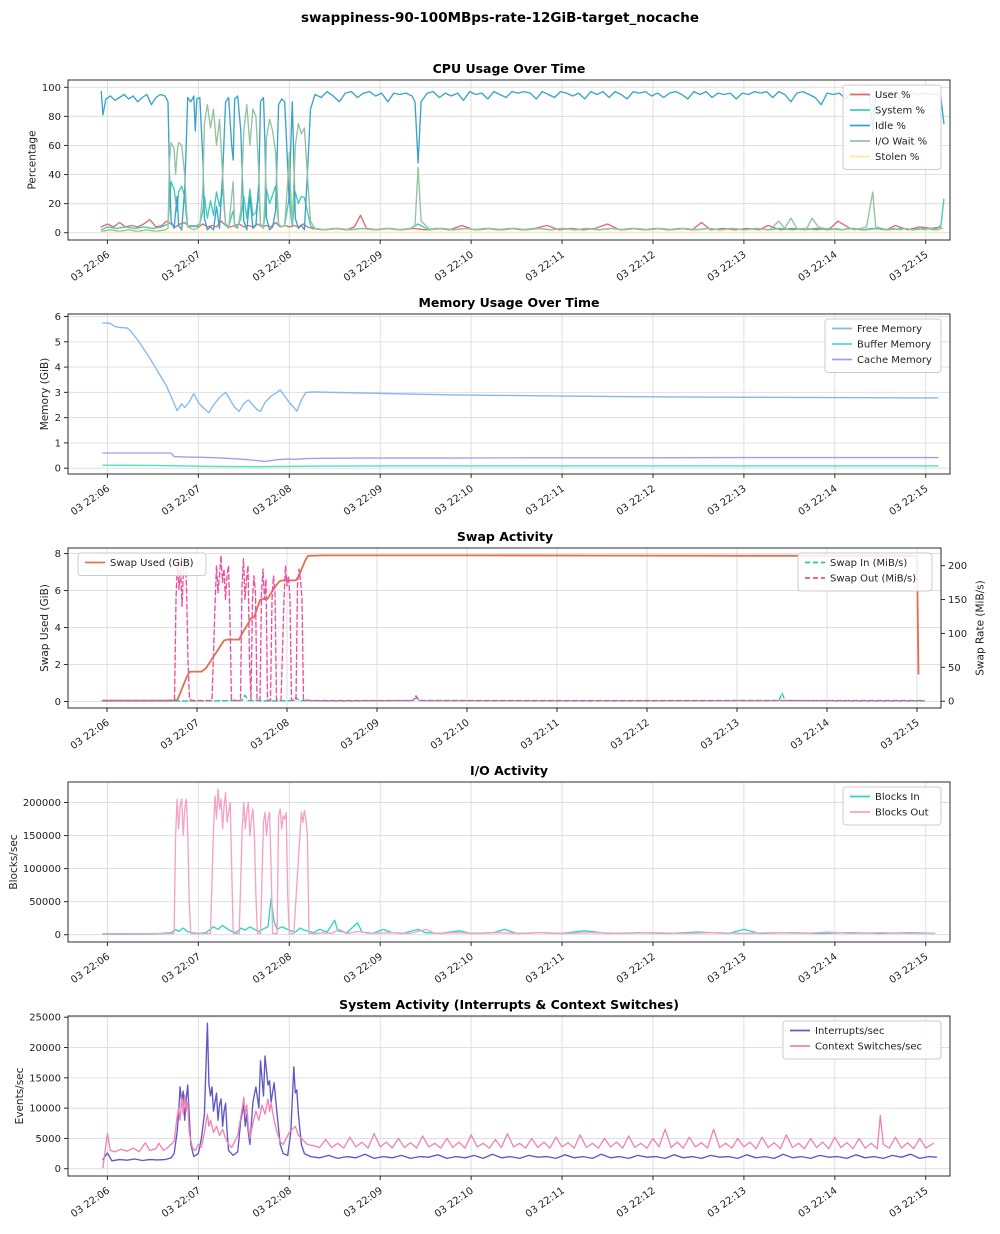 This screenshot has width=1000, height=1234. What do you see at coordinates (505, 536) in the screenshot?
I see `swap-chart-title: Swap Activity` at bounding box center [505, 536].